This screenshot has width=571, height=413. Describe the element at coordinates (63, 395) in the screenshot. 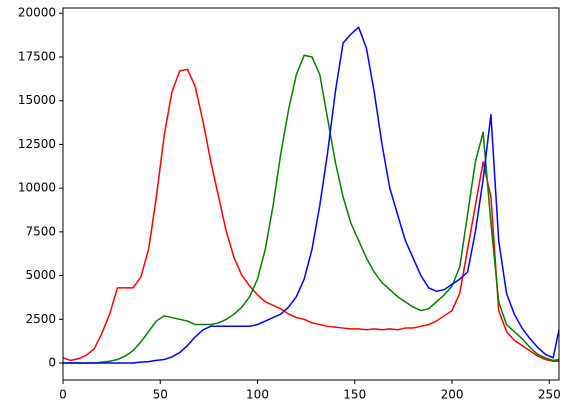

I see `x-tick-label: 0` at that location.